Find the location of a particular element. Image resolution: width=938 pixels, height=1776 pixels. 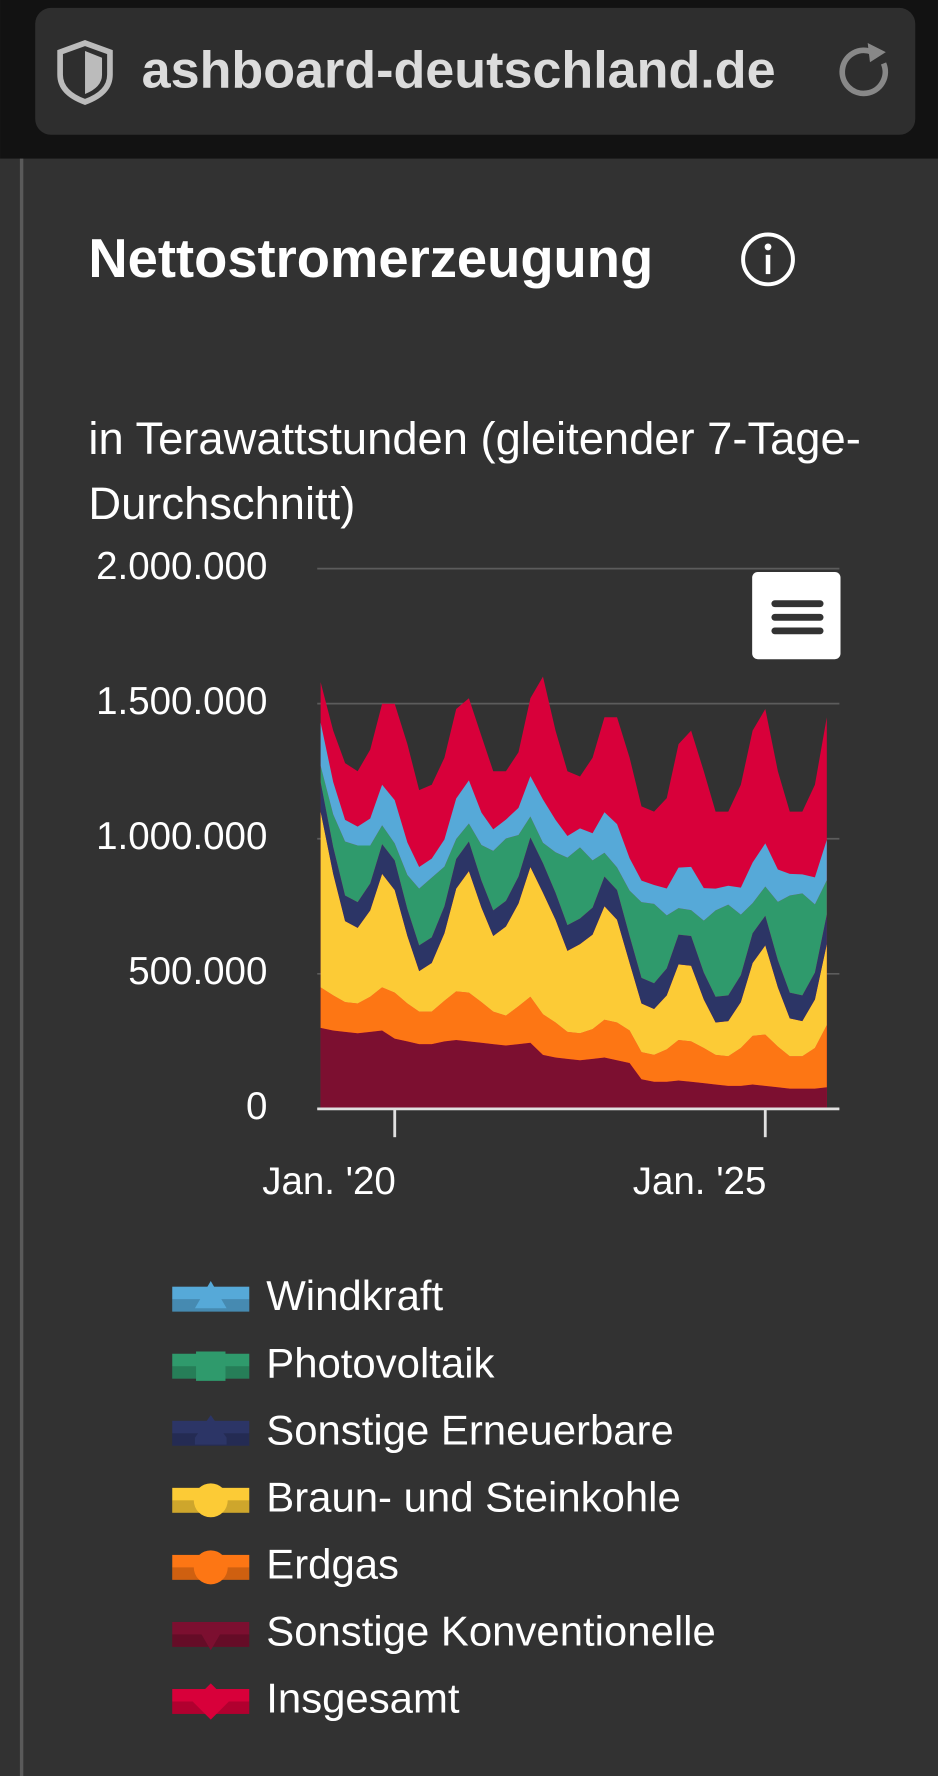

chart-title: Nettostromerzeugung is located at coordinates (370, 258).